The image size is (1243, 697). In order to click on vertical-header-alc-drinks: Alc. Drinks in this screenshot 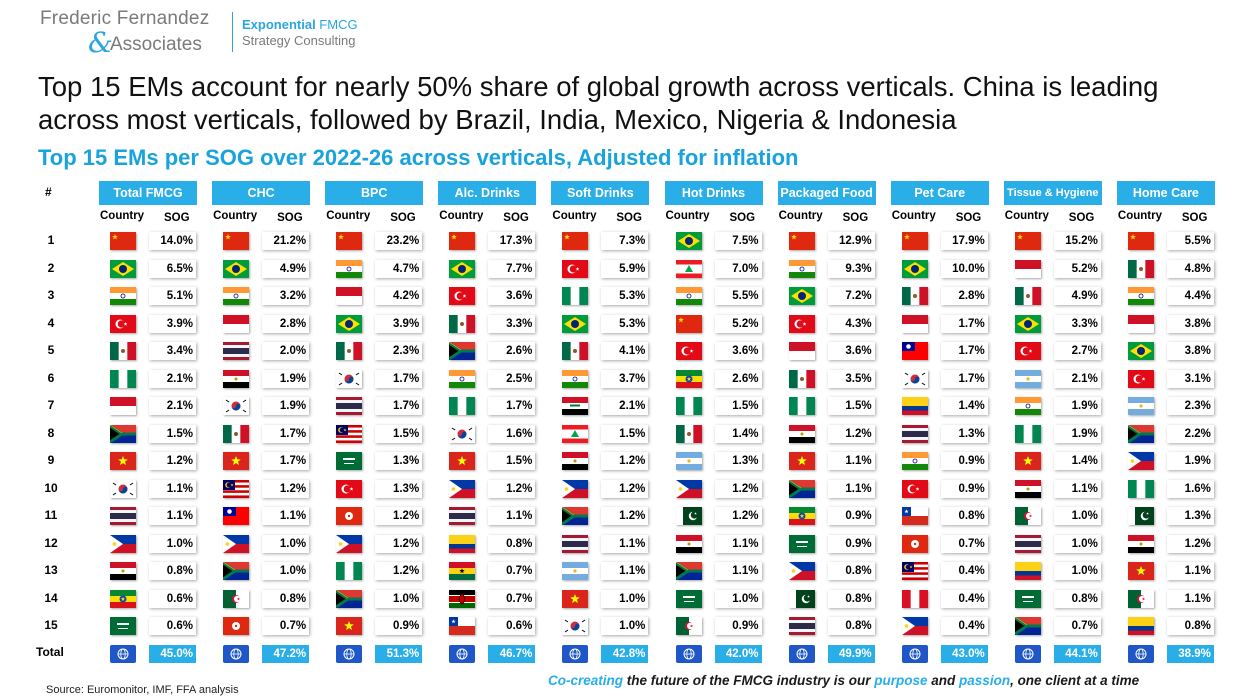, I will do `click(487, 193)`.